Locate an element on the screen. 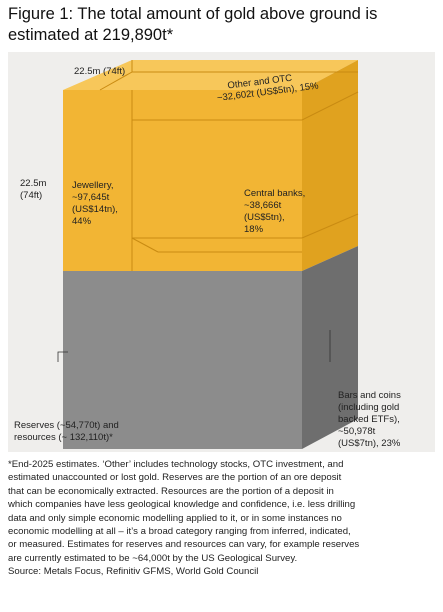 The width and height of the screenshot is (443, 612). bars-coins-label-1: Bars and coins is located at coordinates (369, 395).